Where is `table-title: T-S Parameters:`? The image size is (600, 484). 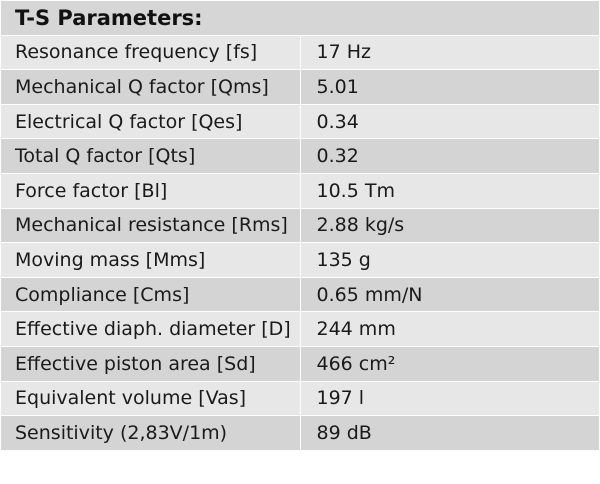
table-title: T-S Parameters: is located at coordinates (300, 18).